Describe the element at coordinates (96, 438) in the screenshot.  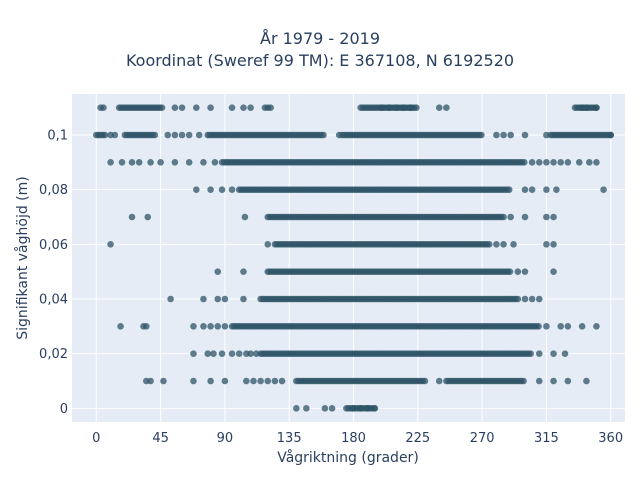
I see `x-tick-label: 0` at that location.